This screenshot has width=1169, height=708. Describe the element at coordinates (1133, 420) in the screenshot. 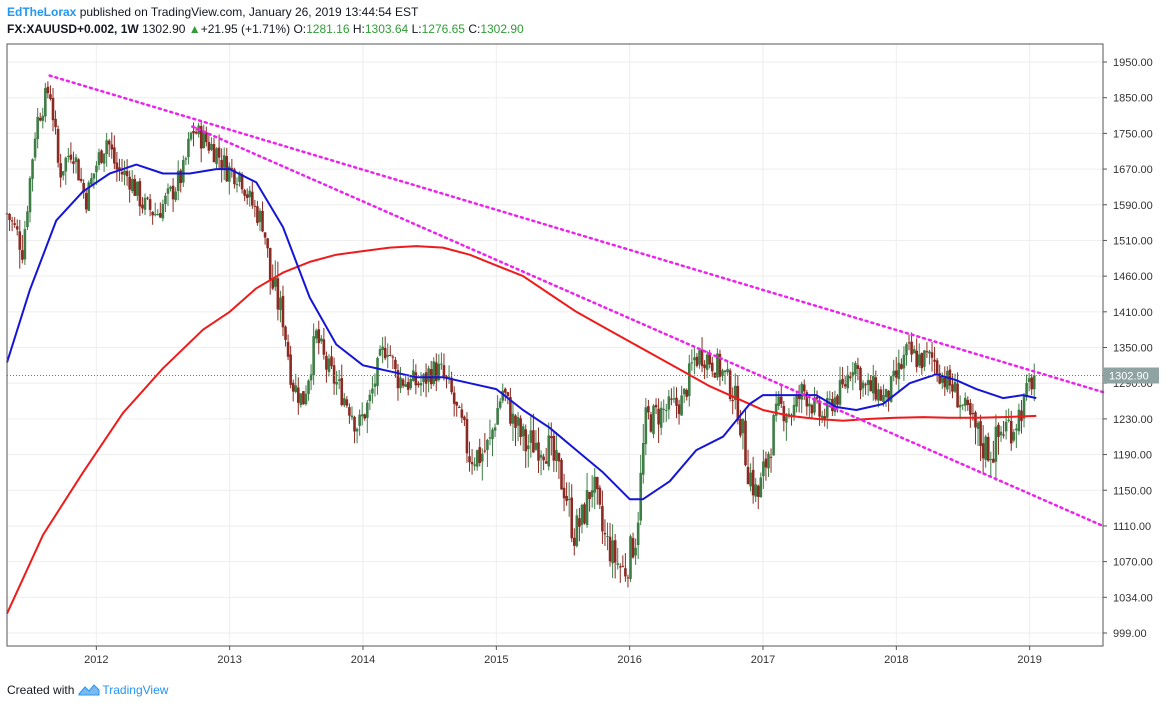

I see `y-tick-label: 1230.00` at that location.